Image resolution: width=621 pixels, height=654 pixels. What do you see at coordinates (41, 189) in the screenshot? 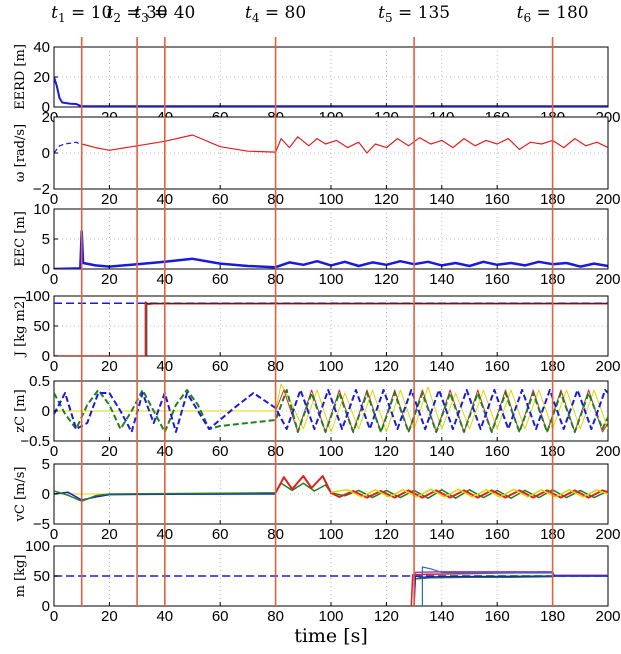
I see `y-tick-label: −2` at bounding box center [41, 189].